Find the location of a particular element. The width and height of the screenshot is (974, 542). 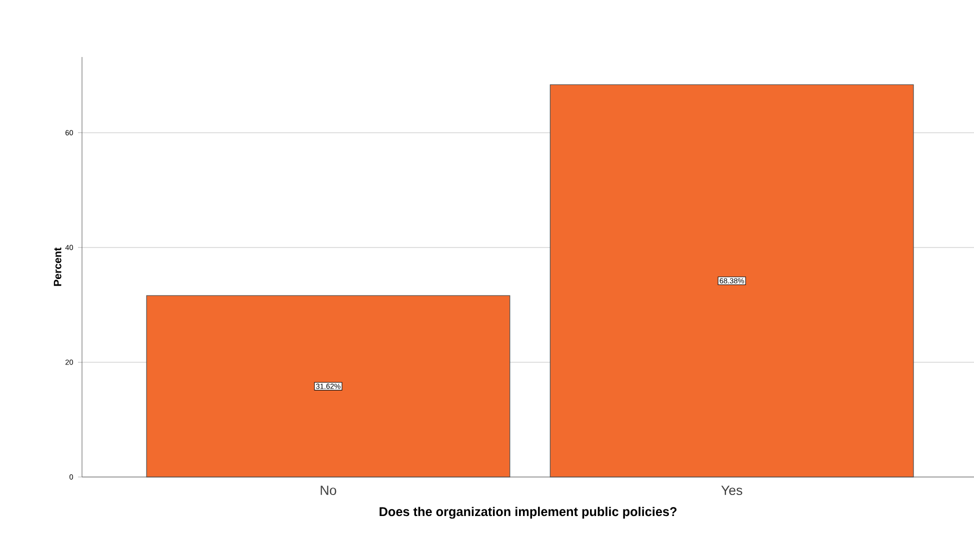

y-axis-title: Percent is located at coordinates (58, 267).